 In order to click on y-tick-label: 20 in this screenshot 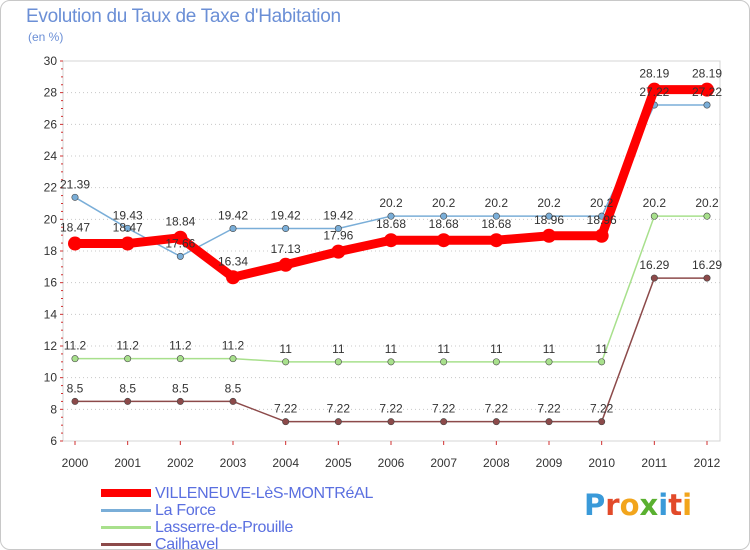, I will do `click(51, 219)`.